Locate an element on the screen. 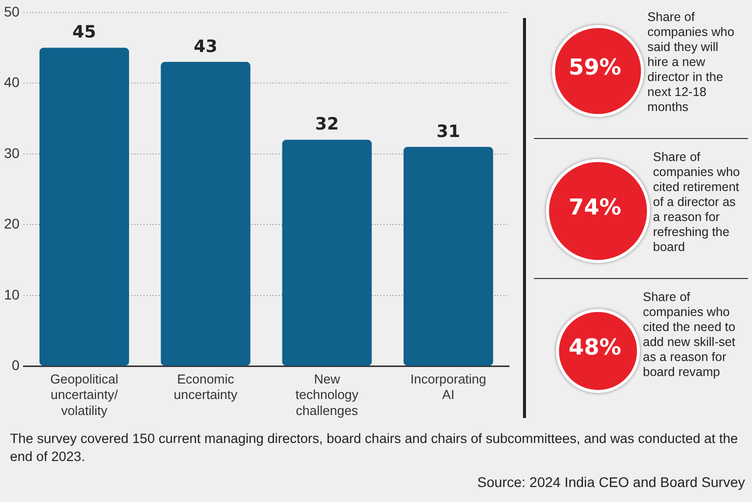  y-tick-label: 50 is located at coordinates (12, 11).